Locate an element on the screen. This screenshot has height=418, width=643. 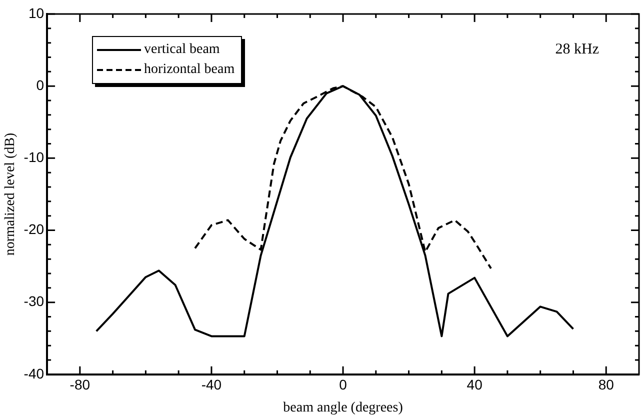
x-tick-label: 40 is located at coordinates (474, 384).